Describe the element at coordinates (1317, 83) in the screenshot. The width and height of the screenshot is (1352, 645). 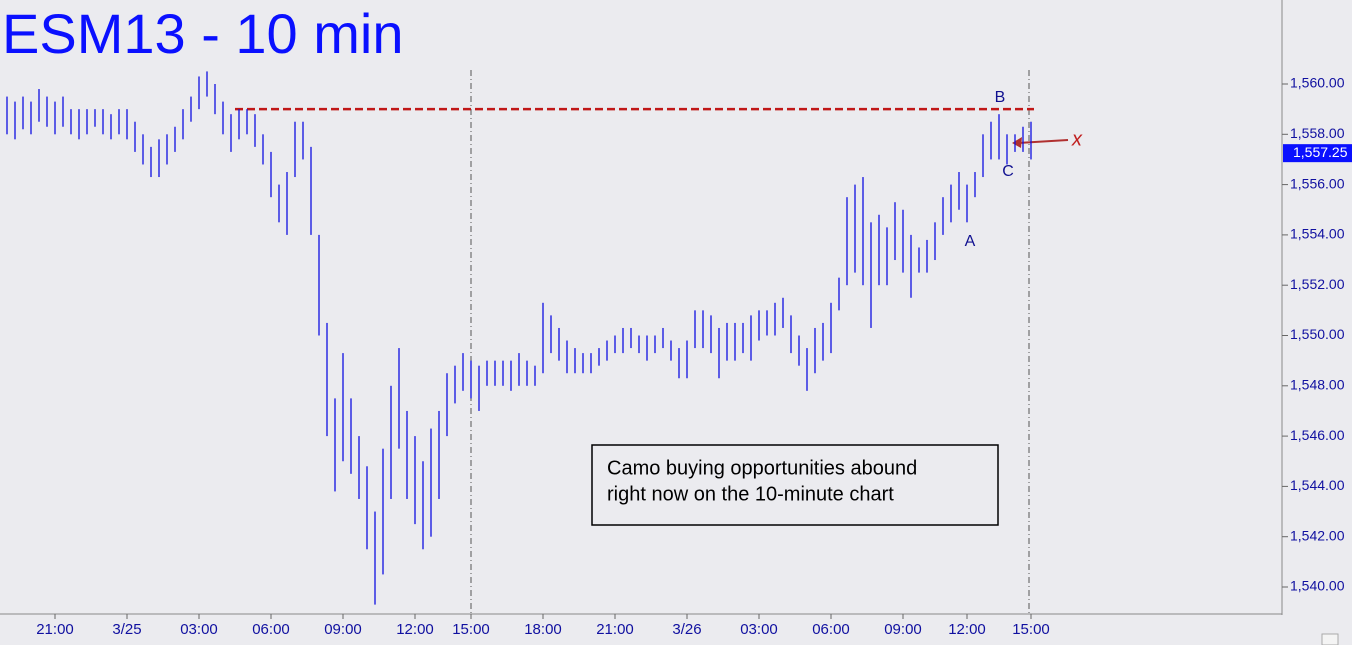
I see `y-tick-label: 1,560.00` at that location.